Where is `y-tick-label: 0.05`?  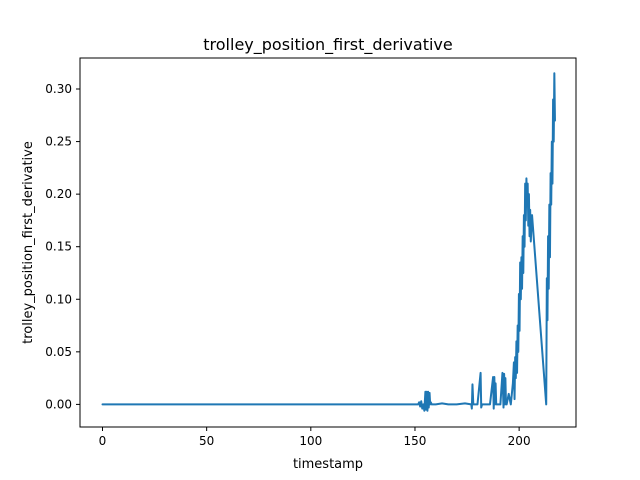 y-tick-label: 0.05 is located at coordinates (58, 352).